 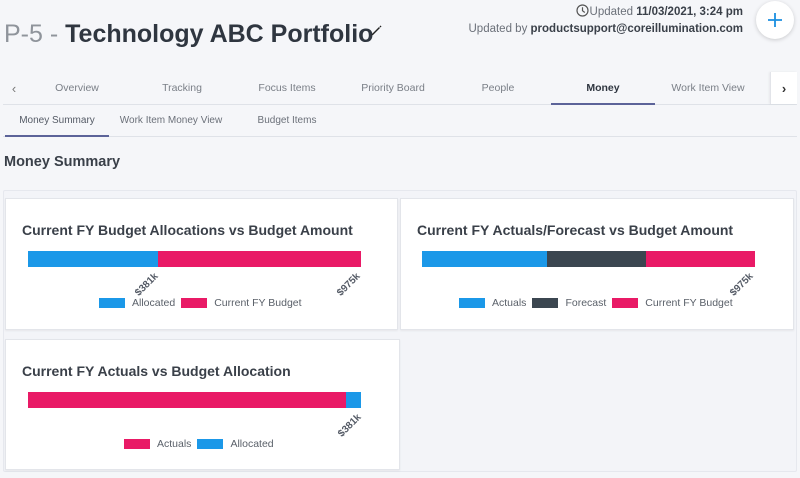 I want to click on subtab-work-item-money-view: Work Item Money View, so click(x=171, y=120).